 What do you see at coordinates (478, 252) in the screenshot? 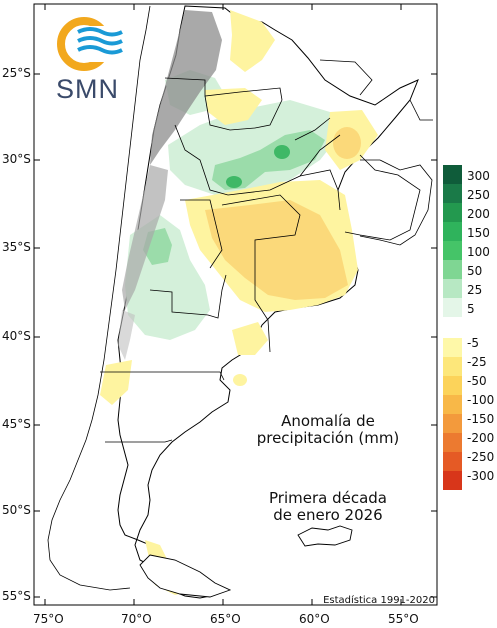
I see `legend-label: 100` at bounding box center [478, 252].